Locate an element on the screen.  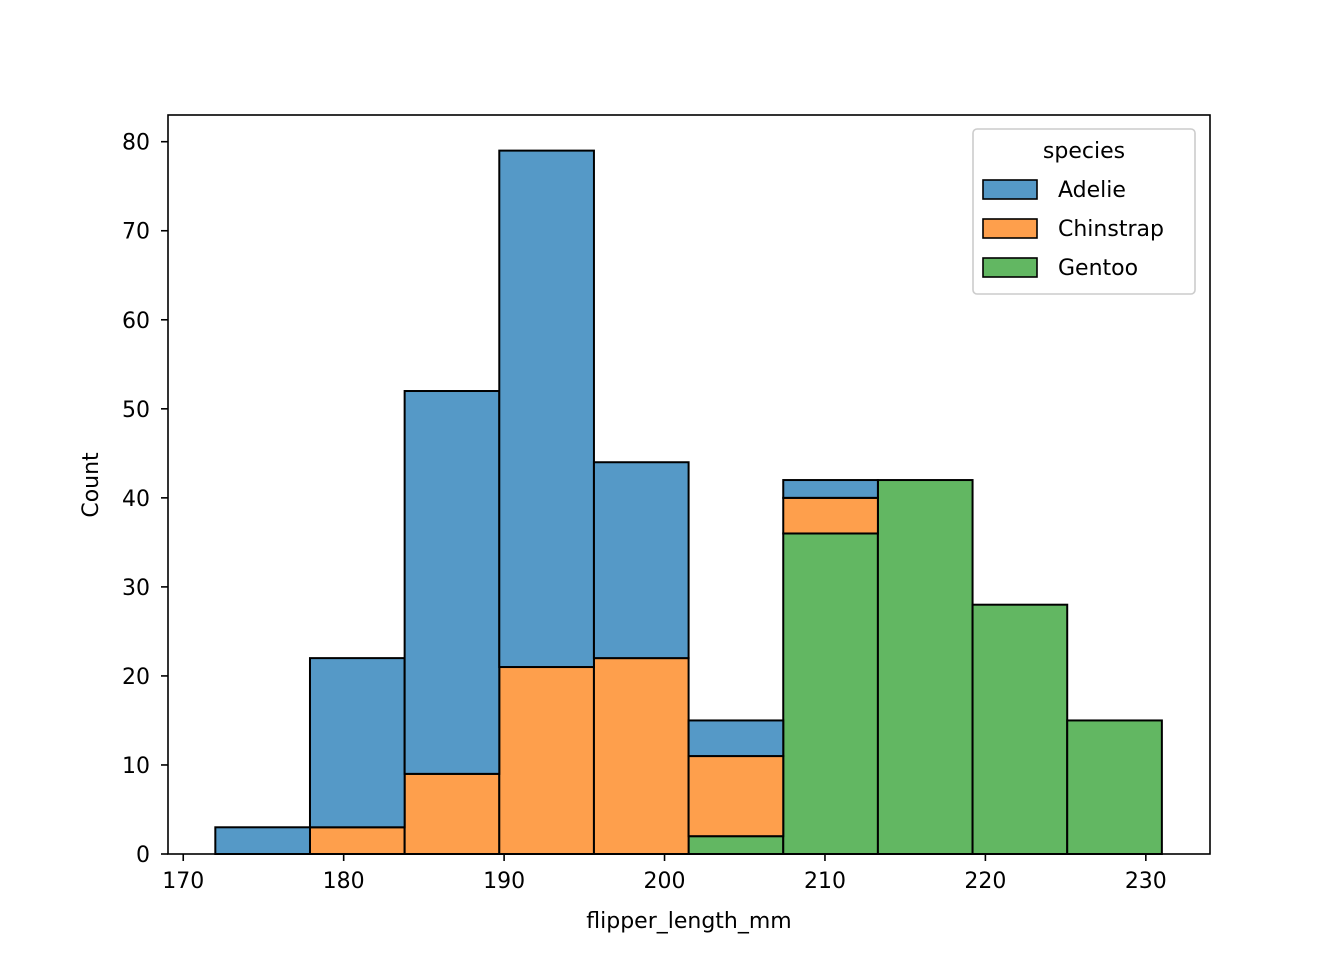
x-tick-label: 230 is located at coordinates (1146, 881).